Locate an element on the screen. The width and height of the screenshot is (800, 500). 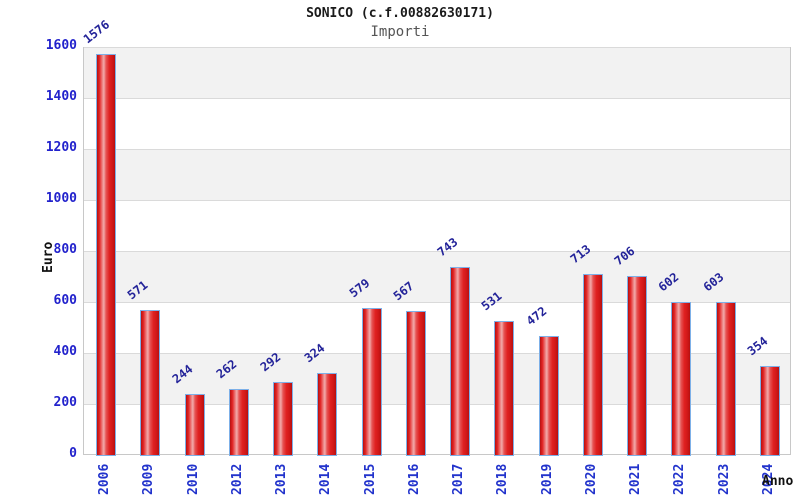
bar-2016 is located at coordinates (415, 383).